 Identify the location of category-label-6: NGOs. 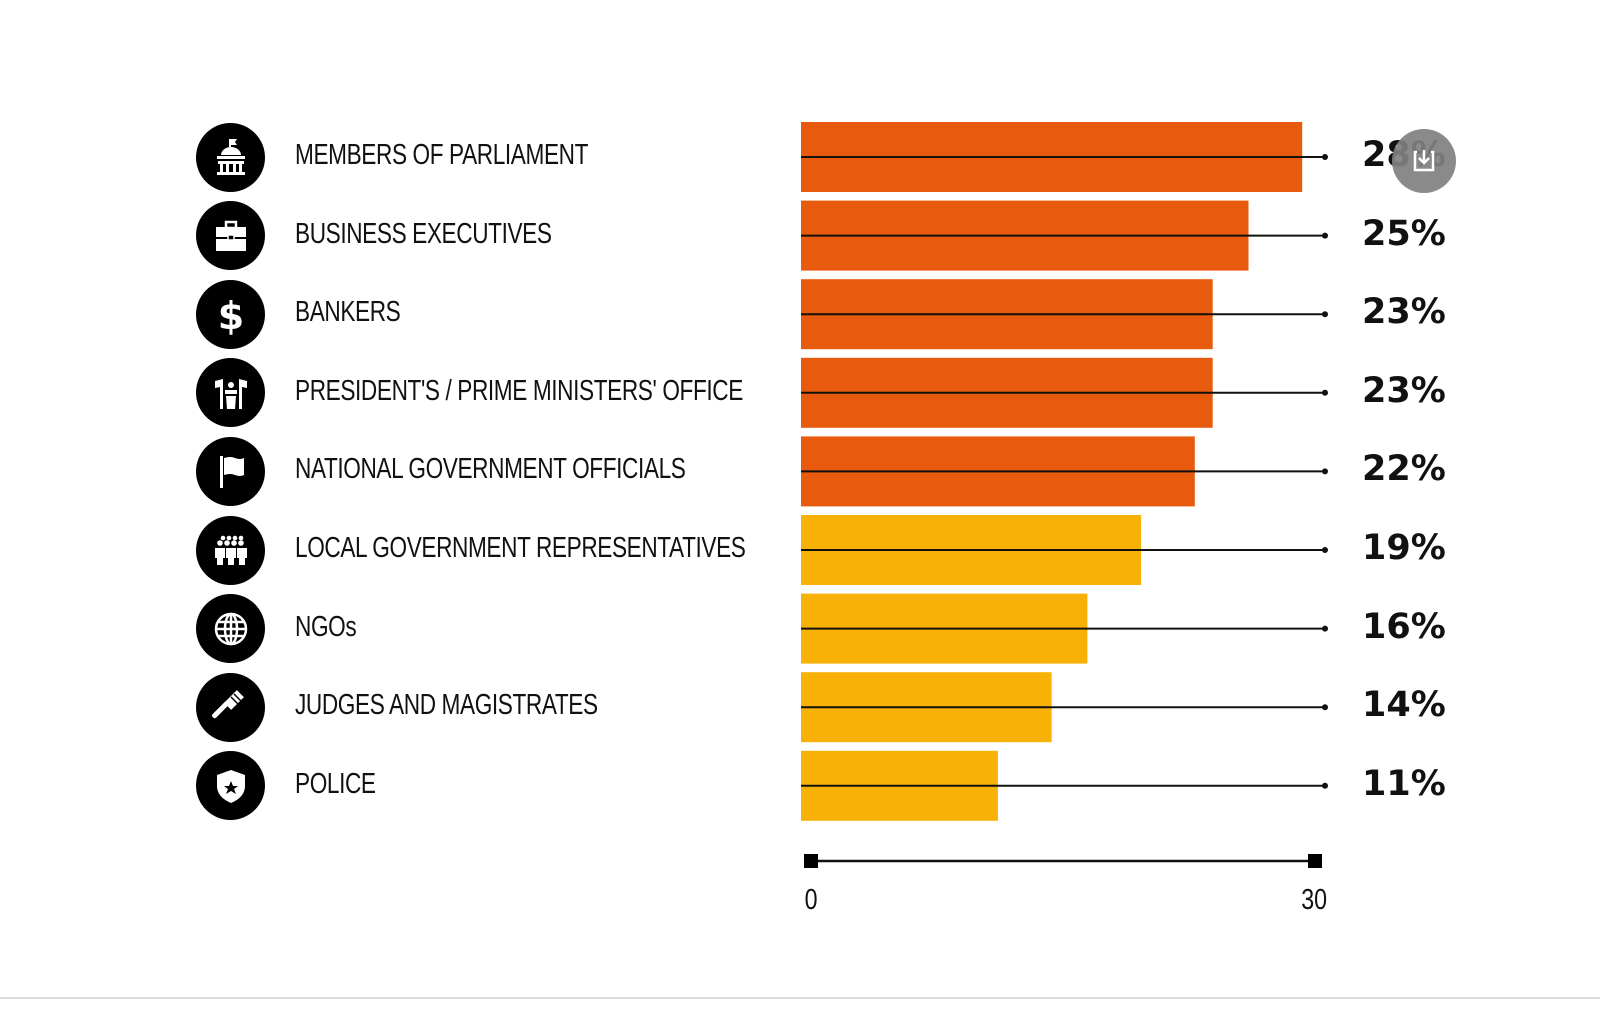
(326, 626).